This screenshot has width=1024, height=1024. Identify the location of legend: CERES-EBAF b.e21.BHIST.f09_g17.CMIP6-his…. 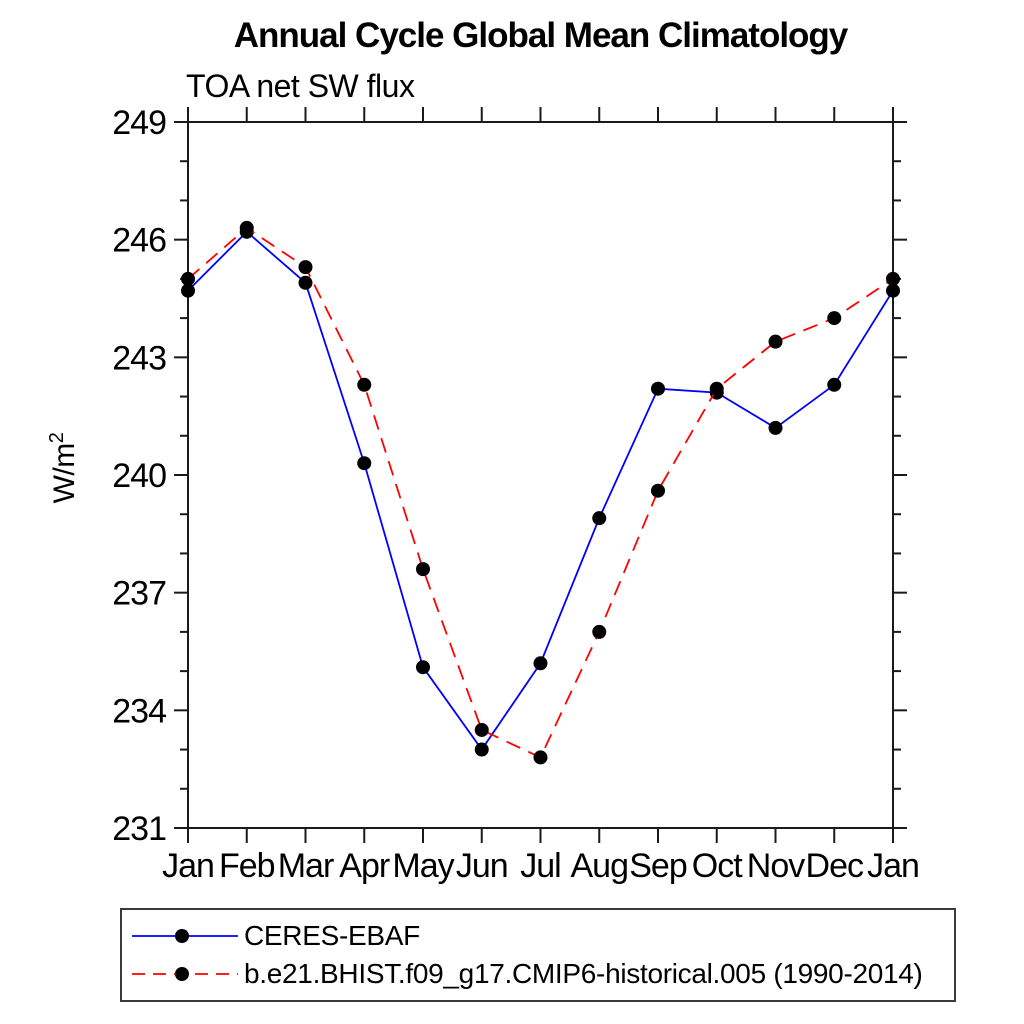
(538, 955).